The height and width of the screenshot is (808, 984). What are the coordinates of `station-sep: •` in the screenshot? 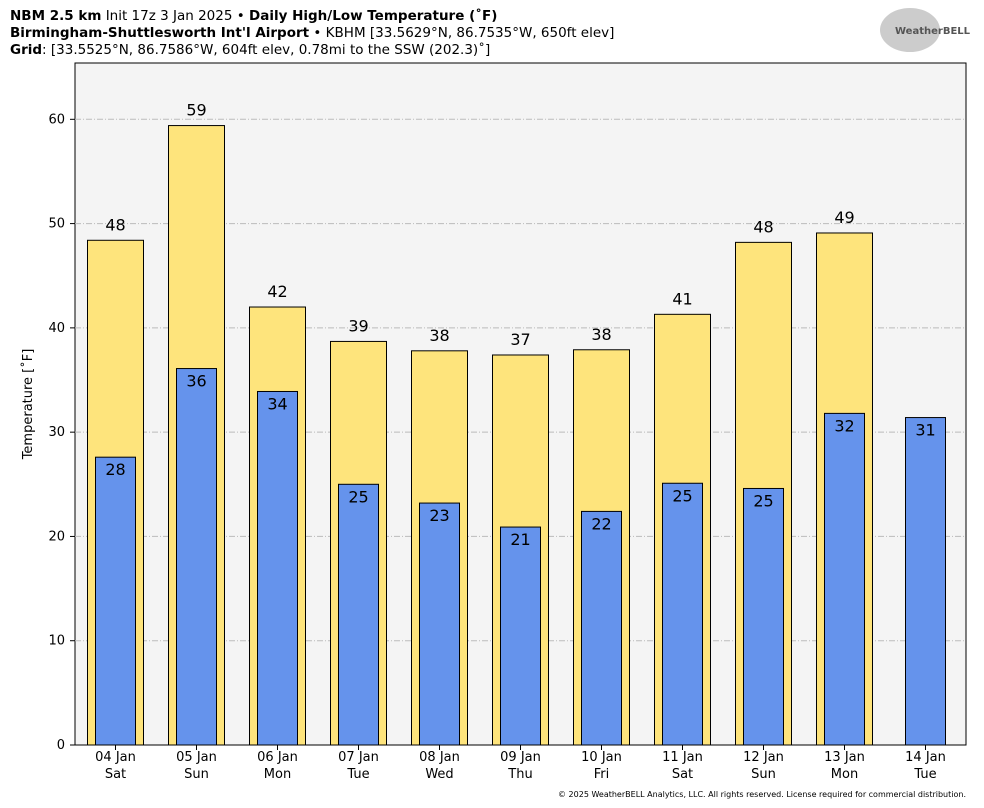 It's located at (317, 33).